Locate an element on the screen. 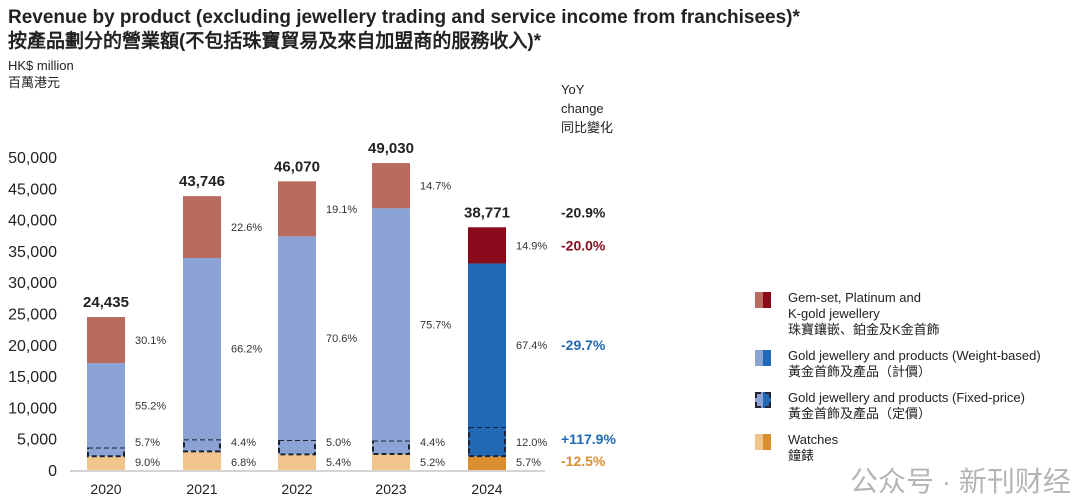 This screenshot has height=502, width=1080. gemset-swatch is located at coordinates (763, 300).